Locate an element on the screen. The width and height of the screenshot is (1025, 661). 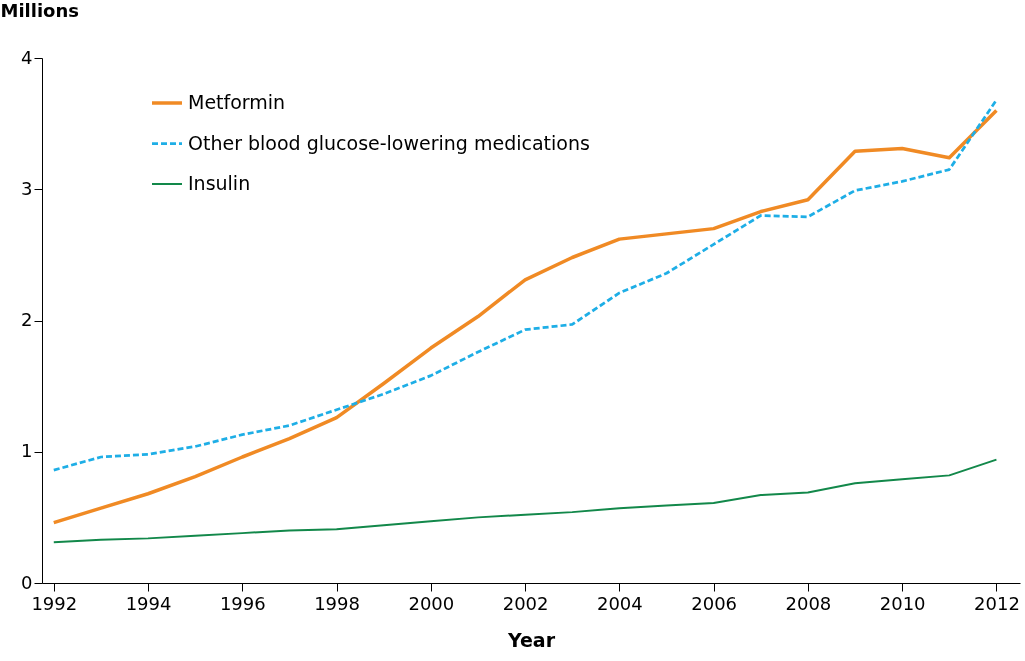
x-tick-label: 1992 is located at coordinates (54, 603).